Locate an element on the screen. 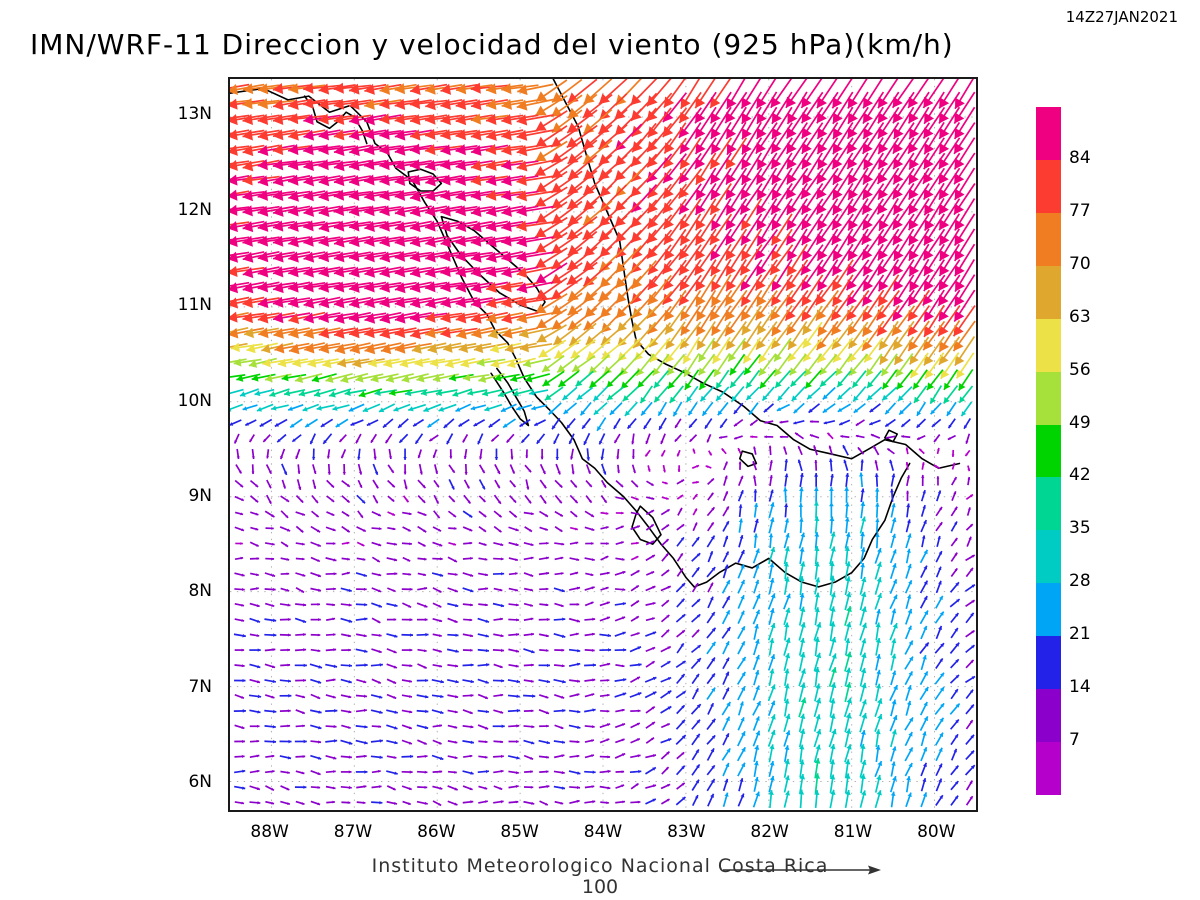 The height and width of the screenshot is (900, 1200). x-tick-label: 82W is located at coordinates (769, 832).